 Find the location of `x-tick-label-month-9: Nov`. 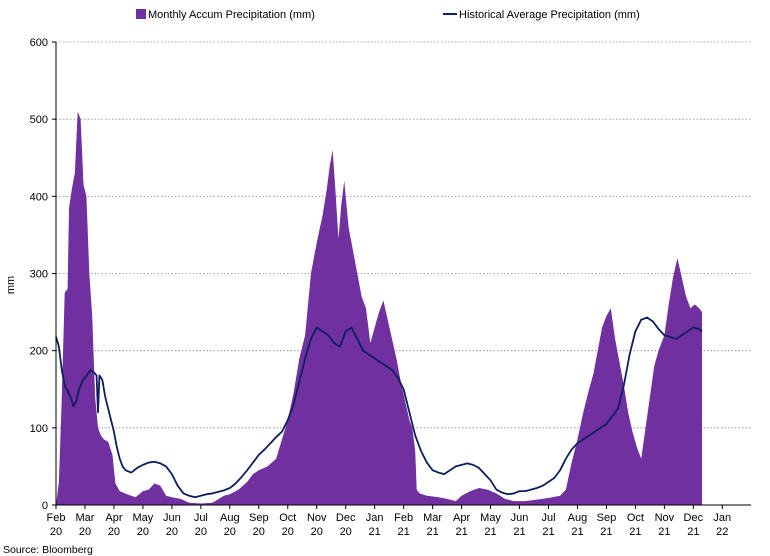

x-tick-label-month-9: Nov is located at coordinates (317, 518).